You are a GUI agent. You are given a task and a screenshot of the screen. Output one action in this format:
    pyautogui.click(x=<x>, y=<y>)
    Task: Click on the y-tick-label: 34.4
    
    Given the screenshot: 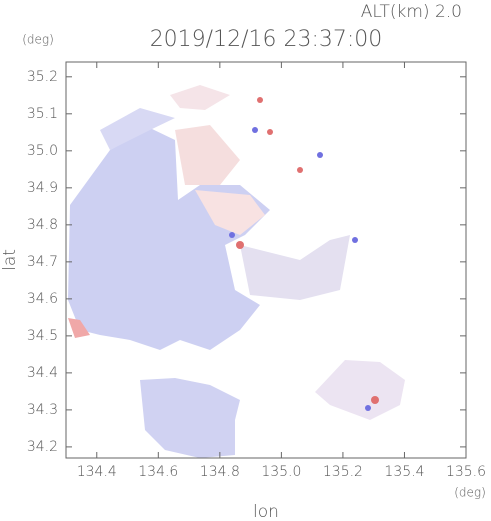 What is the action you would take?
    pyautogui.click(x=42, y=373)
    